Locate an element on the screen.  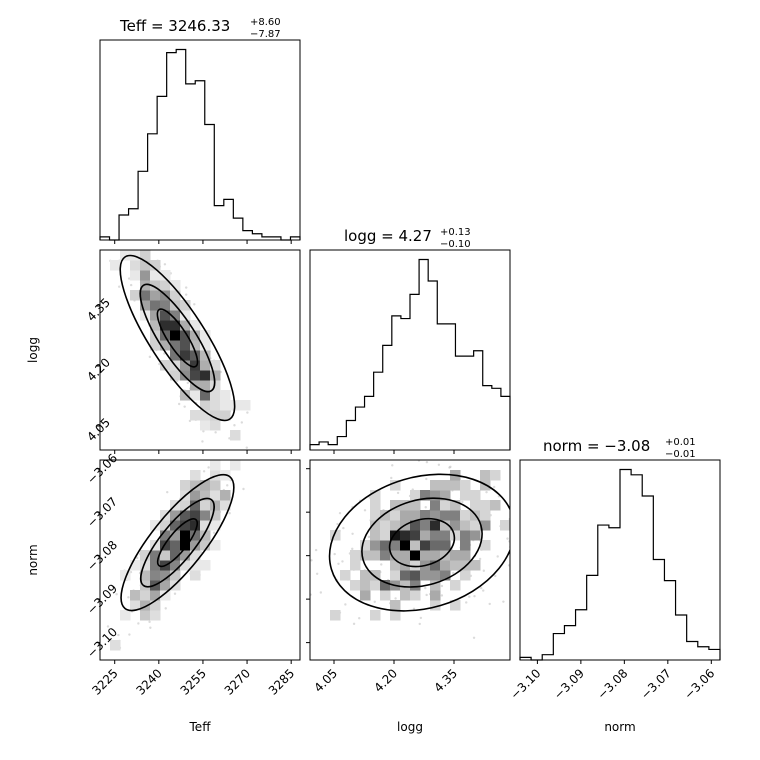
xticklabel-norm-3: −3.07 is located at coordinates (656, 684).